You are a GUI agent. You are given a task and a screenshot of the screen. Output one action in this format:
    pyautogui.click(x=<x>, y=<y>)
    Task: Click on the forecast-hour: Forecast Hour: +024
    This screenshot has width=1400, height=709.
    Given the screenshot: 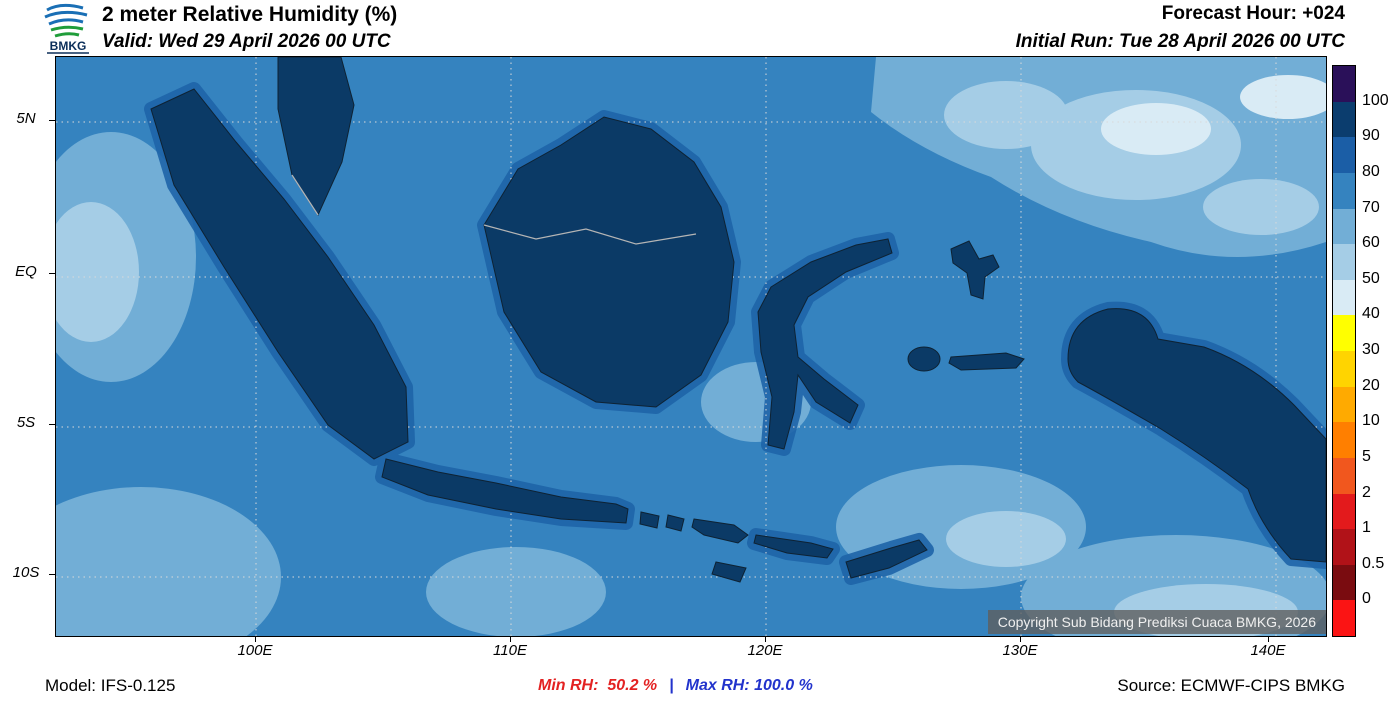 What is the action you would take?
    pyautogui.click(x=1253, y=13)
    